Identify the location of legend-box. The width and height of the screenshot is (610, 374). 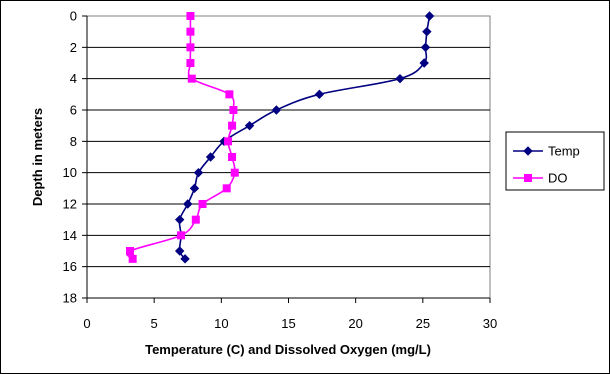
(555, 161).